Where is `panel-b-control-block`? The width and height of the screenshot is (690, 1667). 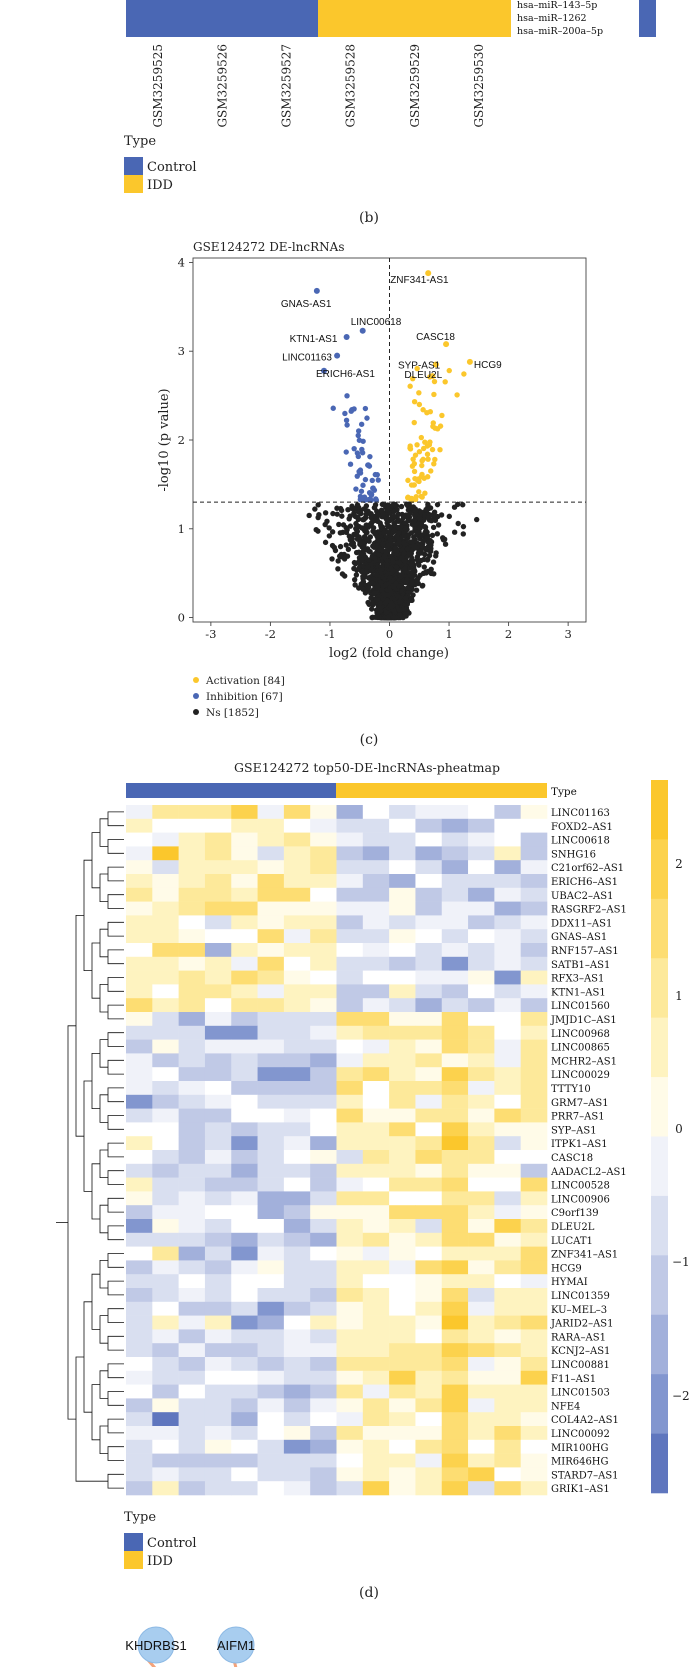
panel-b-control-block is located at coordinates (222, 18).